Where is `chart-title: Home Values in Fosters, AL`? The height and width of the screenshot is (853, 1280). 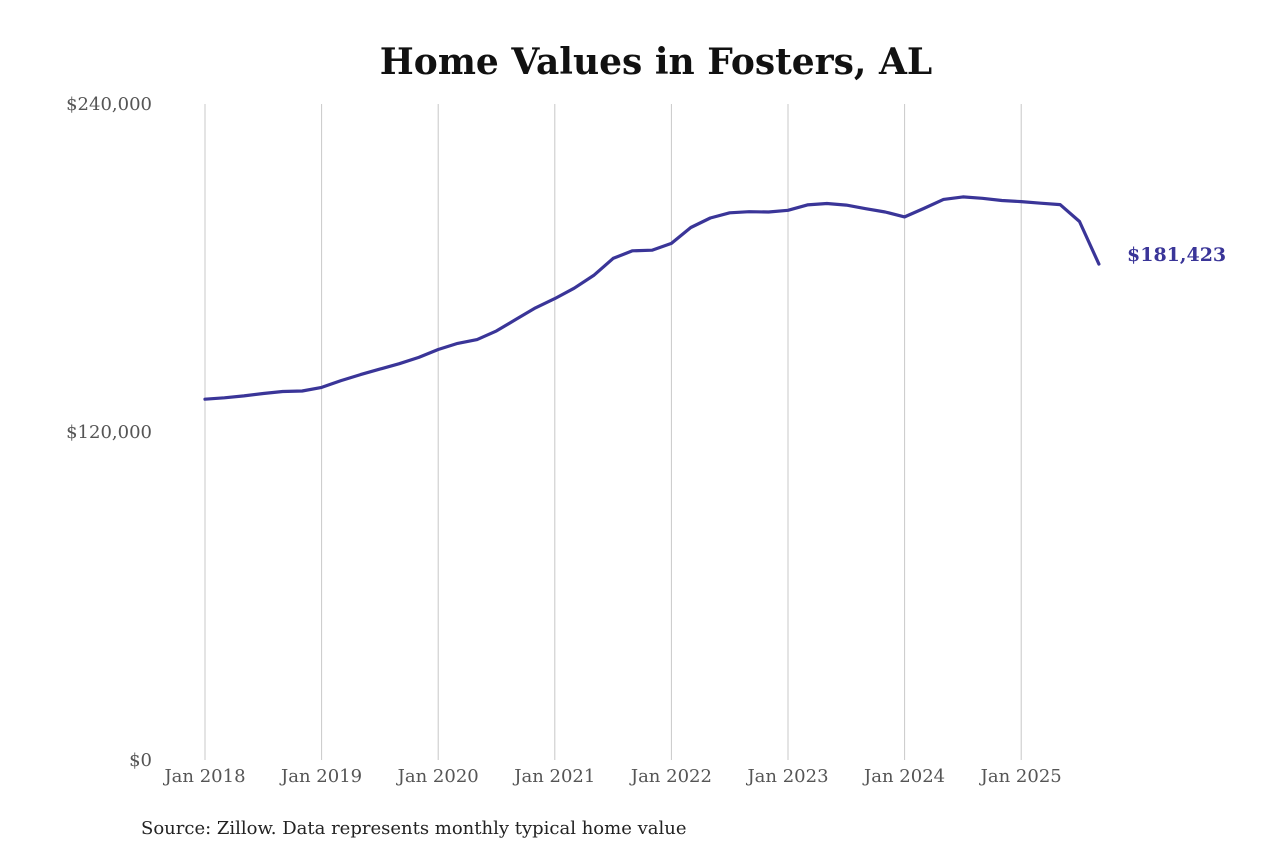 chart-title: Home Values in Fosters, AL is located at coordinates (656, 62).